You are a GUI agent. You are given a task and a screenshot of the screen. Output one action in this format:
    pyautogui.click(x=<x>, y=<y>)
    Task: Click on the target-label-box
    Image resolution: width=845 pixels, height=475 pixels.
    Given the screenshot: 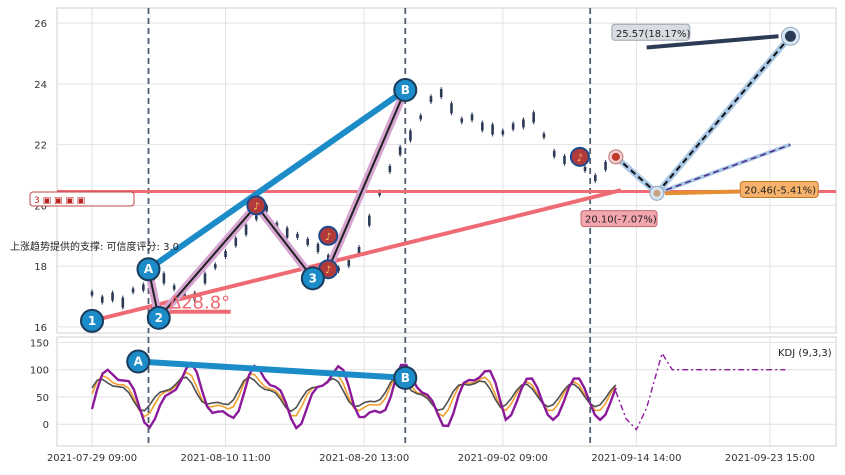 What is the action you would take?
    pyautogui.click(x=651, y=32)
    